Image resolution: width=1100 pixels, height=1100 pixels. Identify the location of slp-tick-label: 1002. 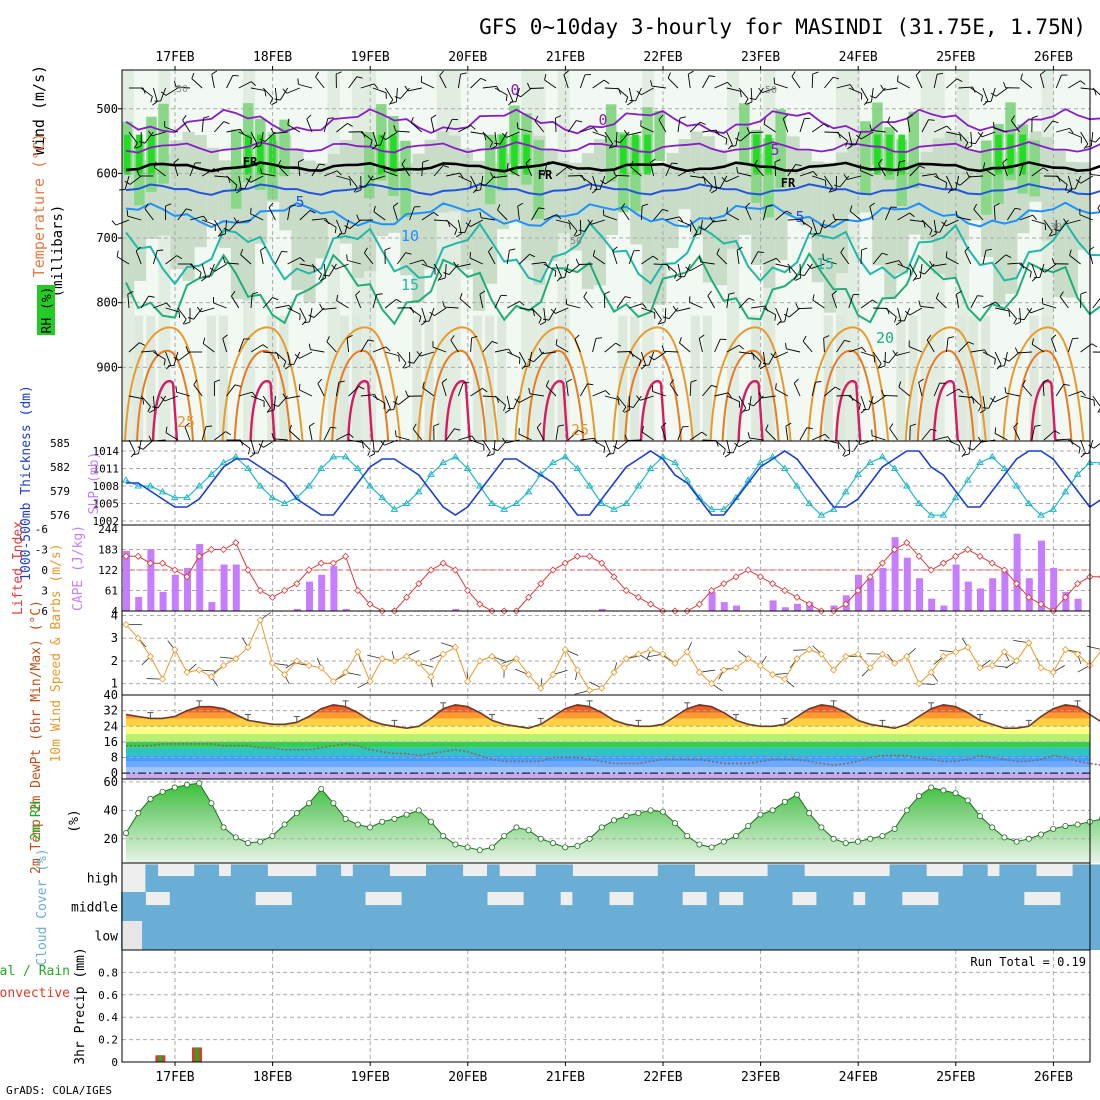
(106, 521).